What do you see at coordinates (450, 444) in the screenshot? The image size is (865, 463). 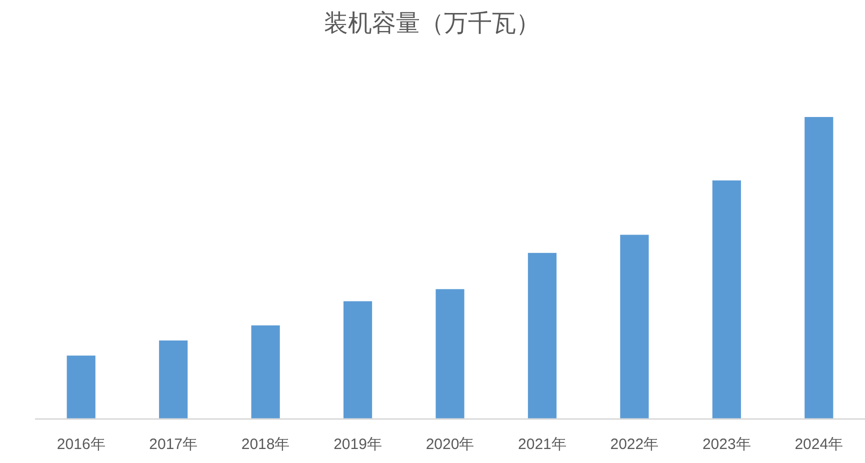 I see `x-tick-label: 2020年` at bounding box center [450, 444].